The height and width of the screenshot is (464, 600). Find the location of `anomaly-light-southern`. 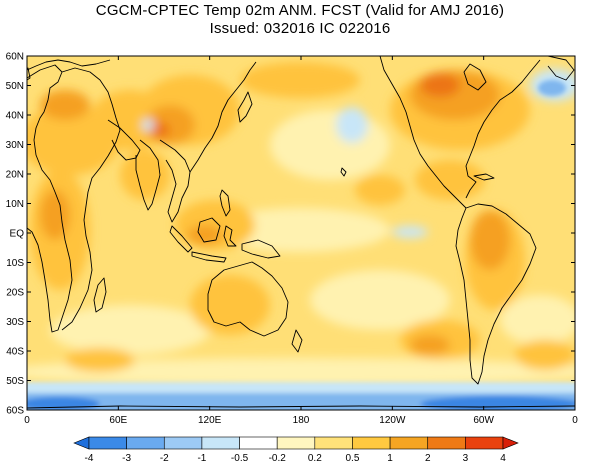

anomaly-light-southern is located at coordinates (301, 372).